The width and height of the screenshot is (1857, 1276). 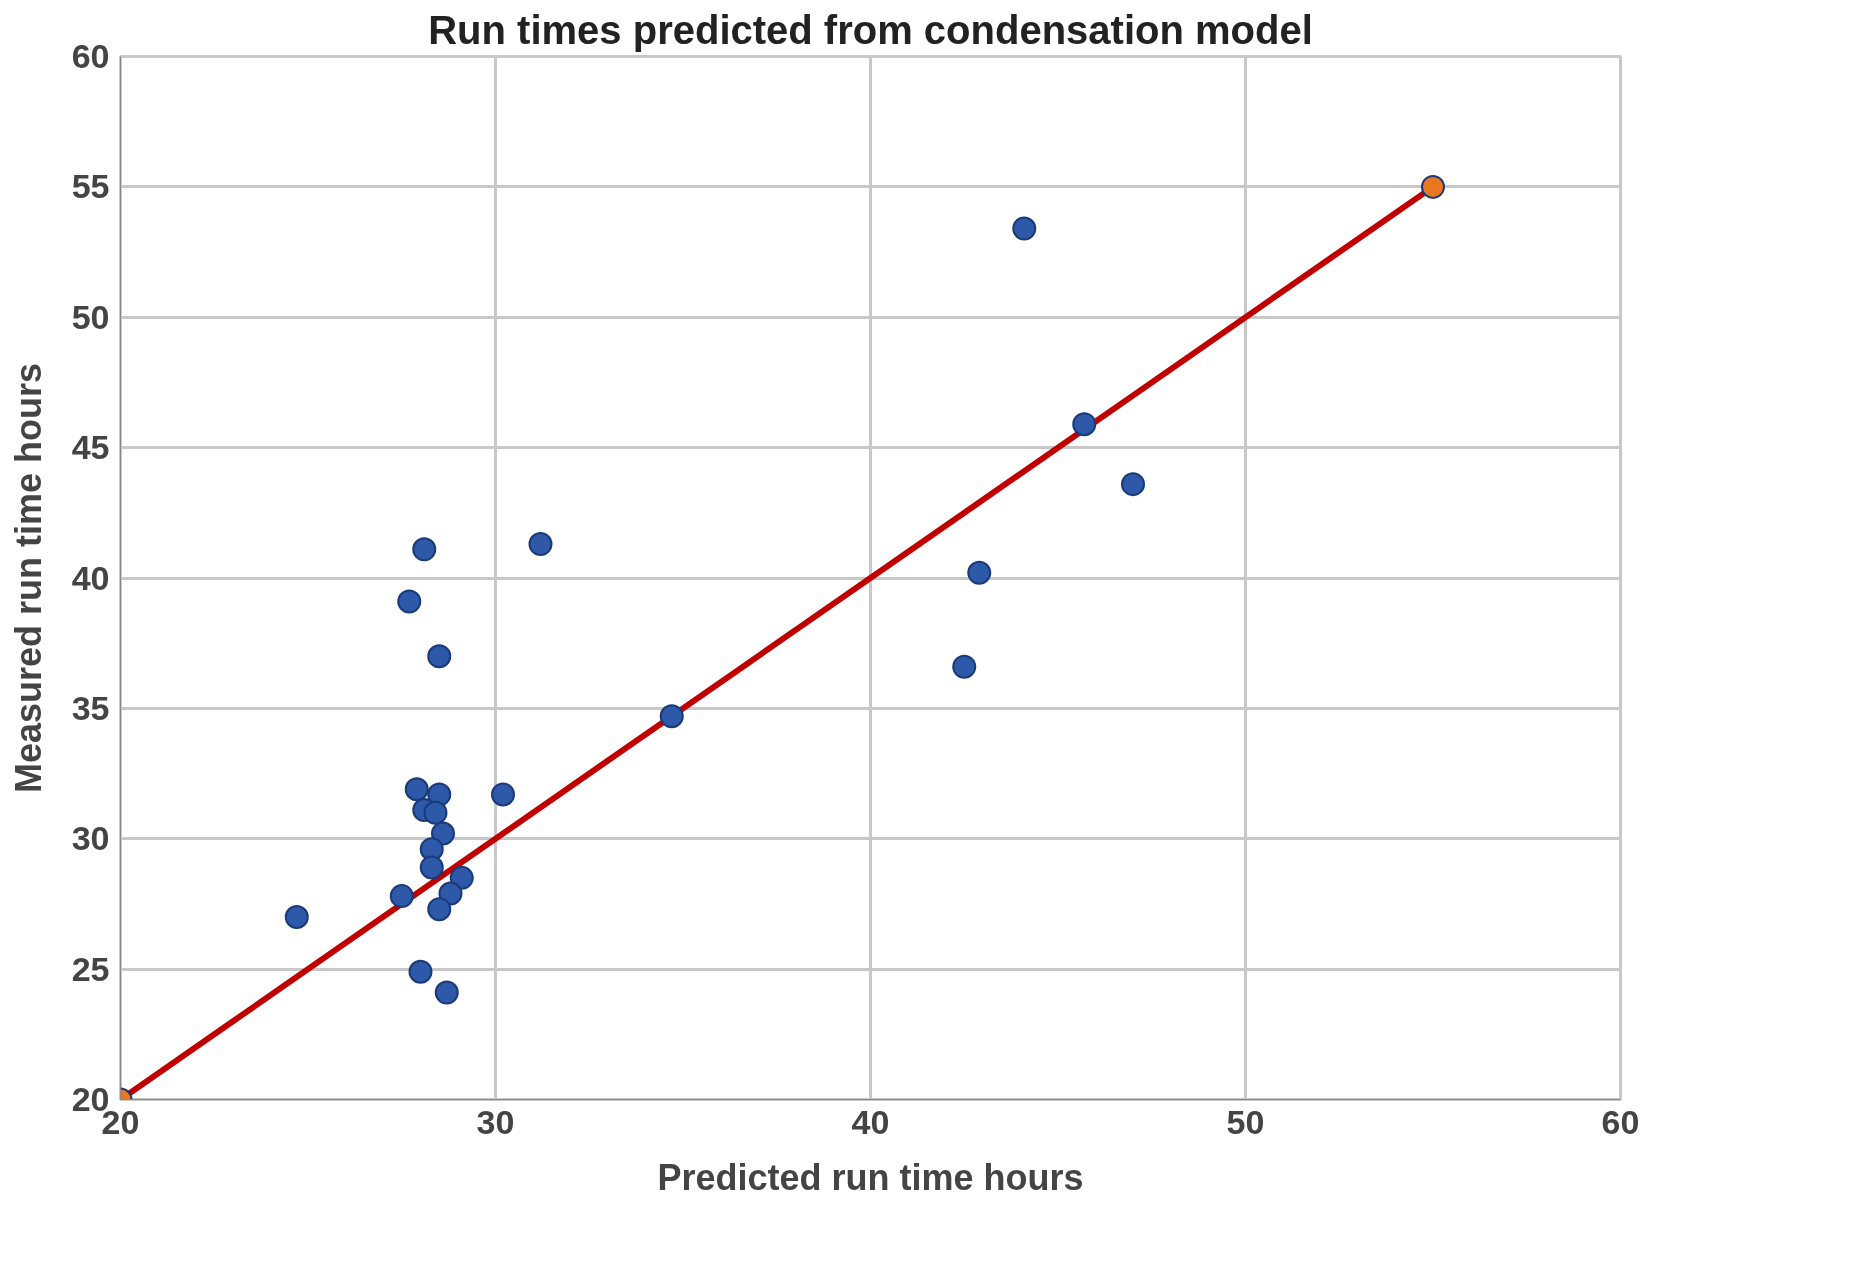 What do you see at coordinates (90, 186) in the screenshot?
I see `y-tick-label: 55` at bounding box center [90, 186].